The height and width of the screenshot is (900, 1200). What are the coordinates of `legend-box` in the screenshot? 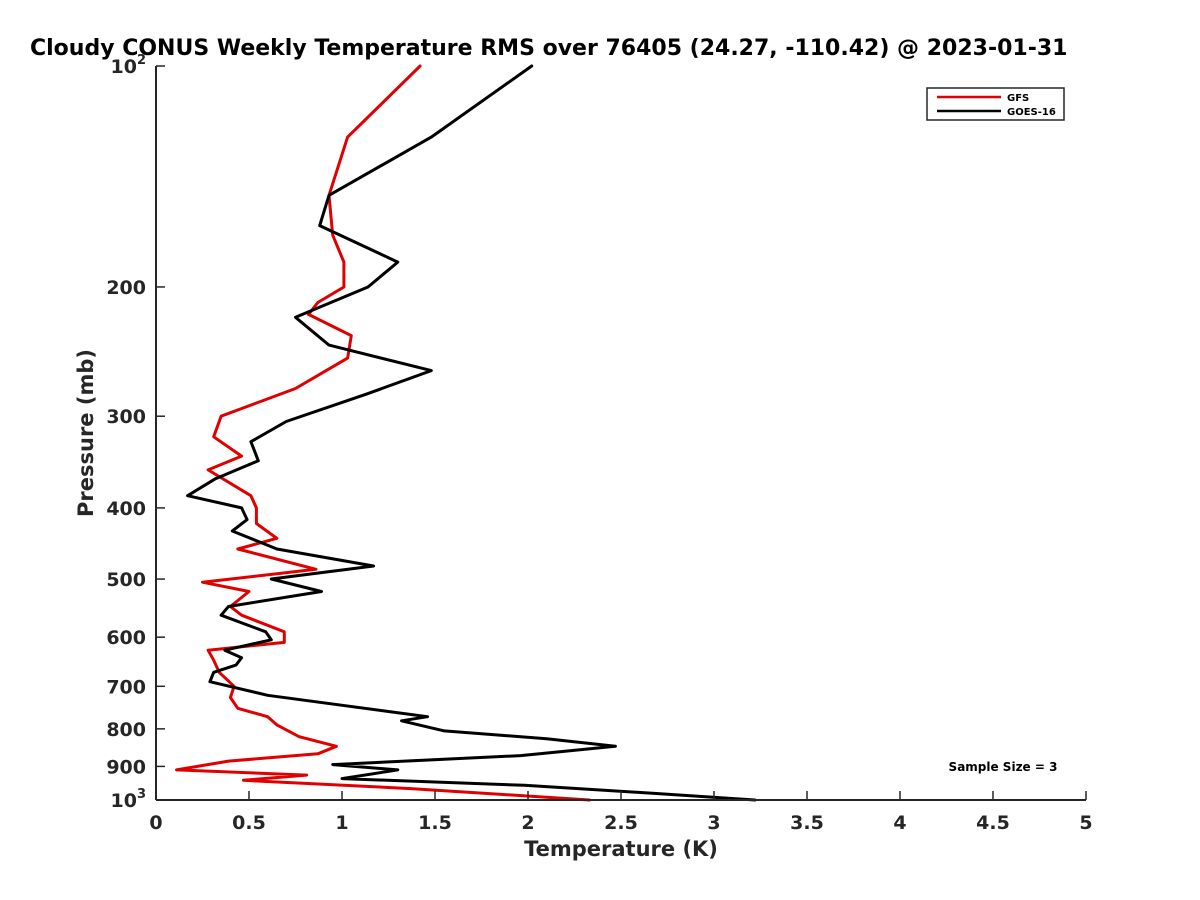 It's located at (995, 104).